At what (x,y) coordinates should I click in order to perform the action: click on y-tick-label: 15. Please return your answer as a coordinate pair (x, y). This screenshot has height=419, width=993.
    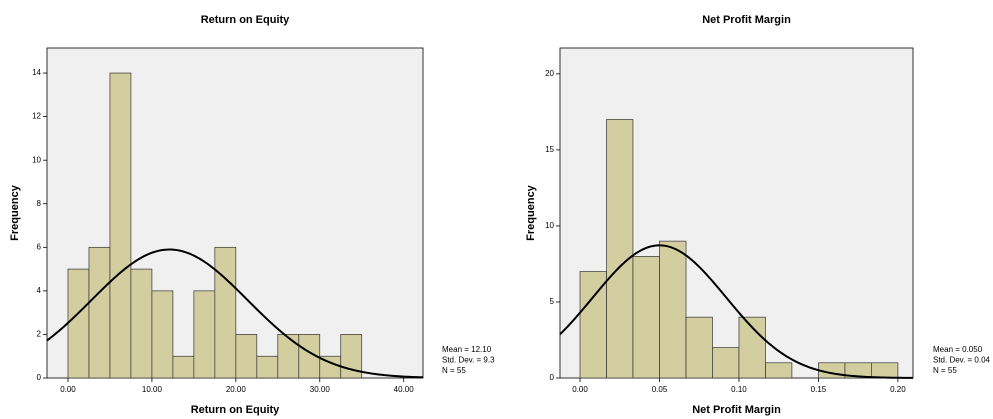
    Looking at the image, I should click on (549, 149).